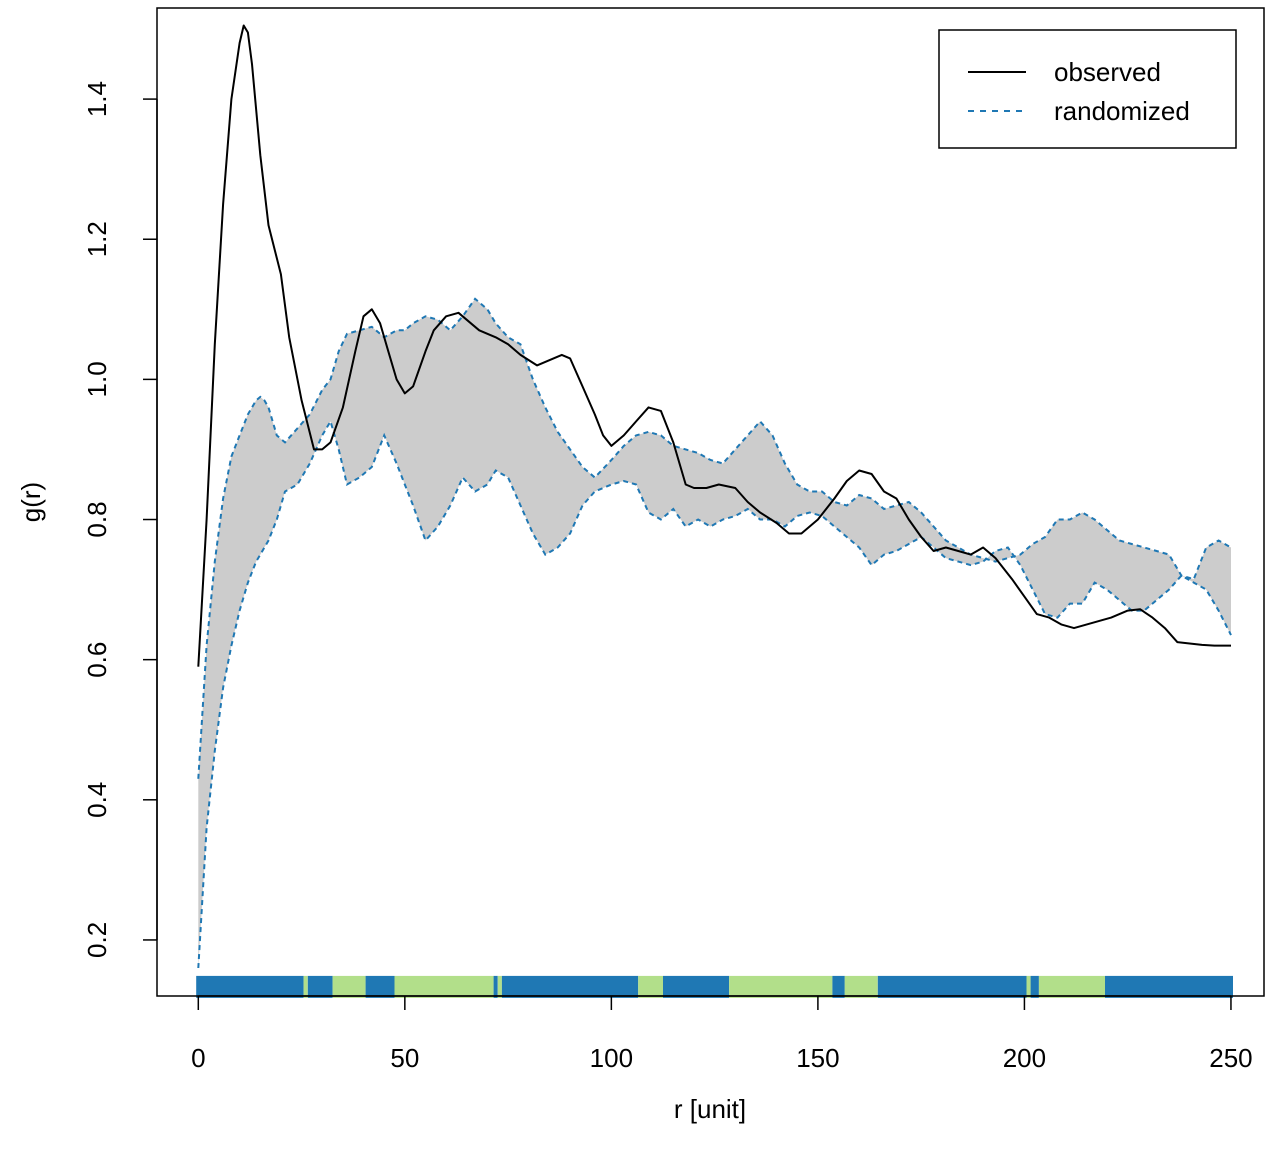 The image size is (1272, 1153). I want to click on legend-observed-label: observed, so click(1107, 72).